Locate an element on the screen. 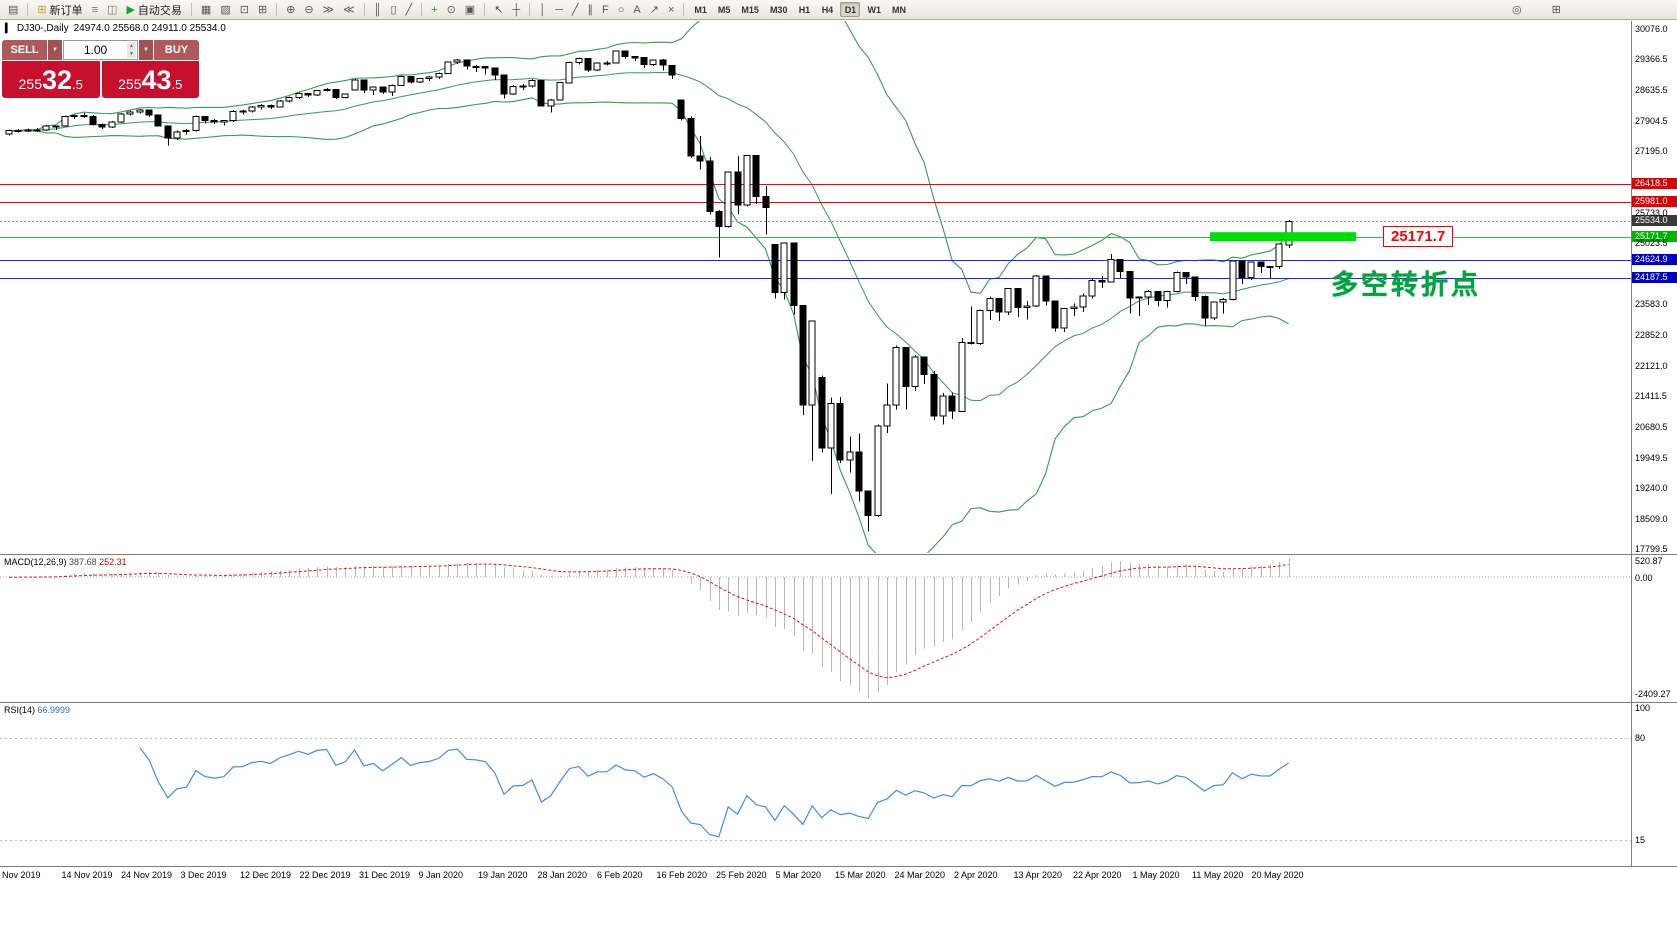  sell-dropdown-icon: ▼ is located at coordinates (55, 50).